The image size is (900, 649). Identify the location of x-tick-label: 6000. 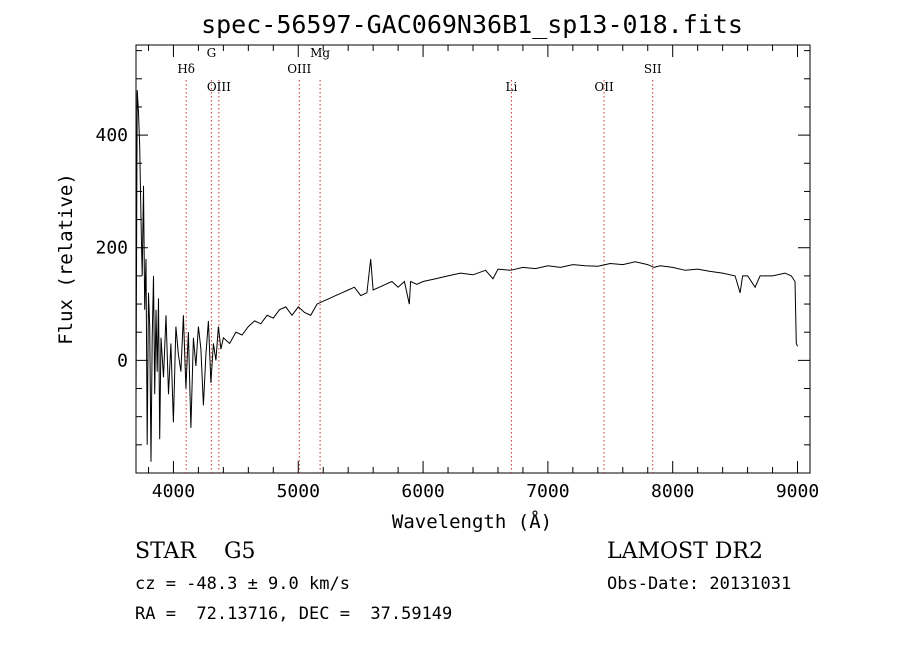
(422, 491).